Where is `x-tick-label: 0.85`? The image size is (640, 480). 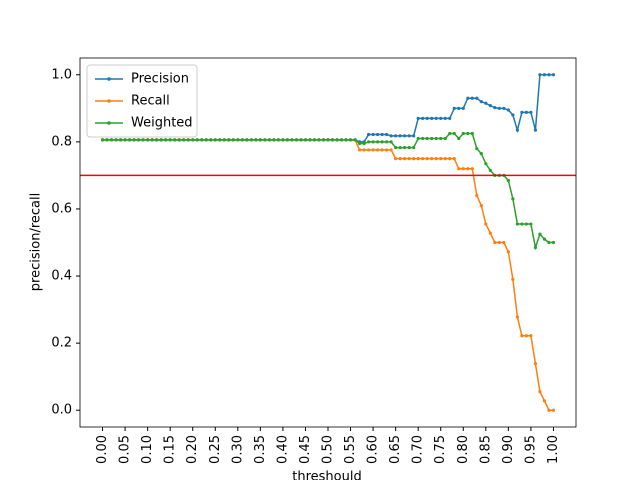 x-tick-label: 0.85 is located at coordinates (485, 449).